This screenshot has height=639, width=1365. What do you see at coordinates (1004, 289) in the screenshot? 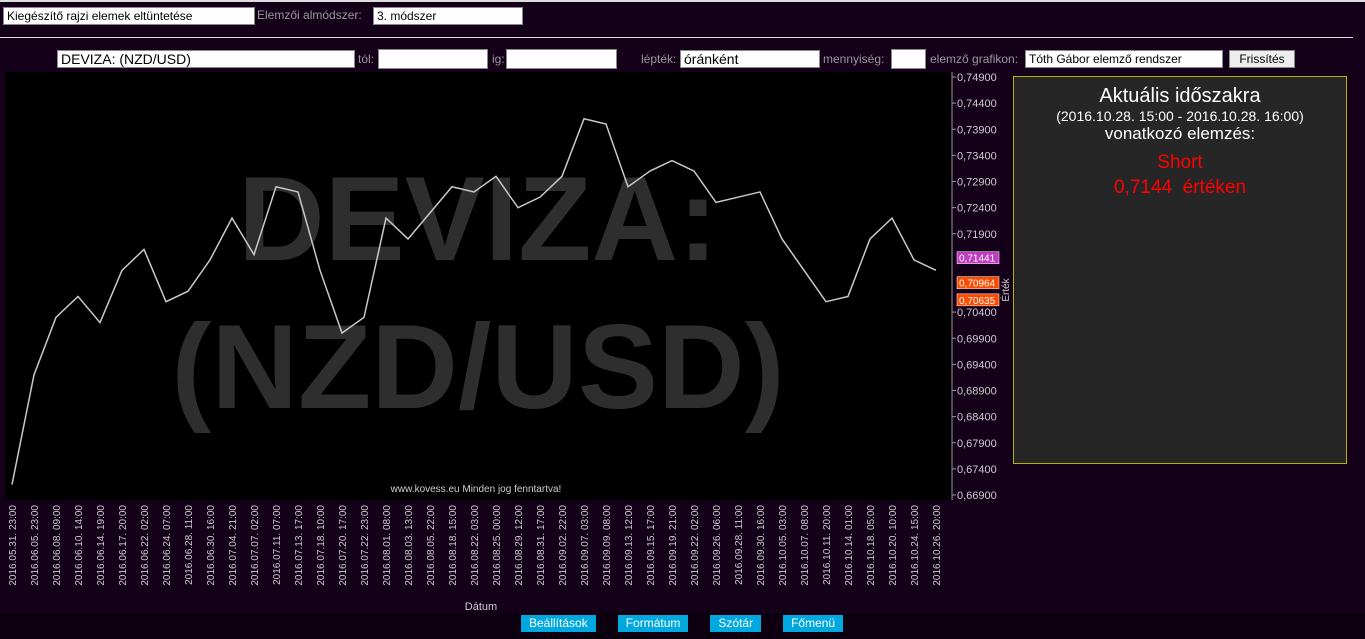
I see `y-axis-label: Érték` at bounding box center [1004, 289].